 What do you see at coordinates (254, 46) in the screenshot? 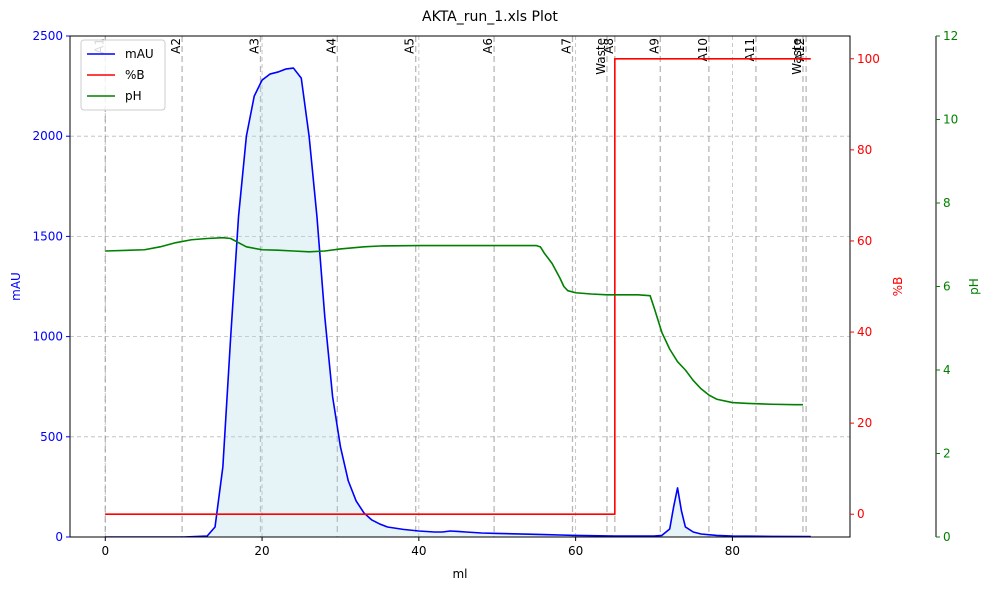
I see `fraction-label: A3` at bounding box center [254, 46].